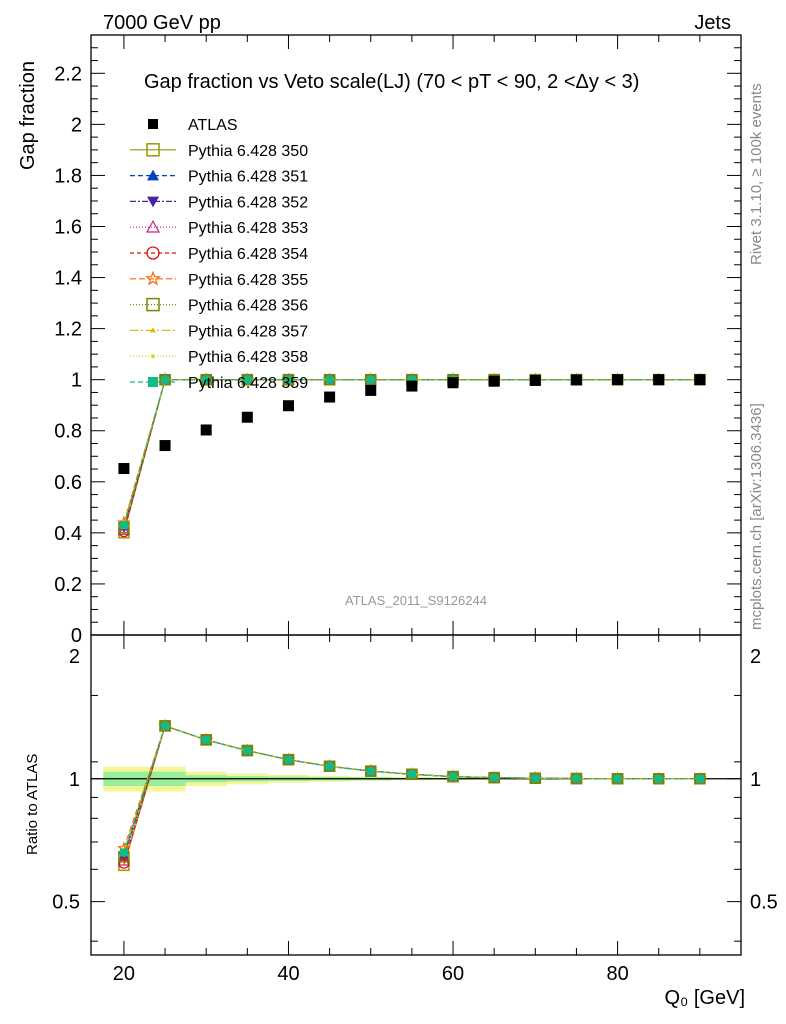 Image resolution: width=786 pixels, height=1024 pixels. Describe the element at coordinates (453, 974) in the screenshot. I see `x-tick-label: 60` at that location.